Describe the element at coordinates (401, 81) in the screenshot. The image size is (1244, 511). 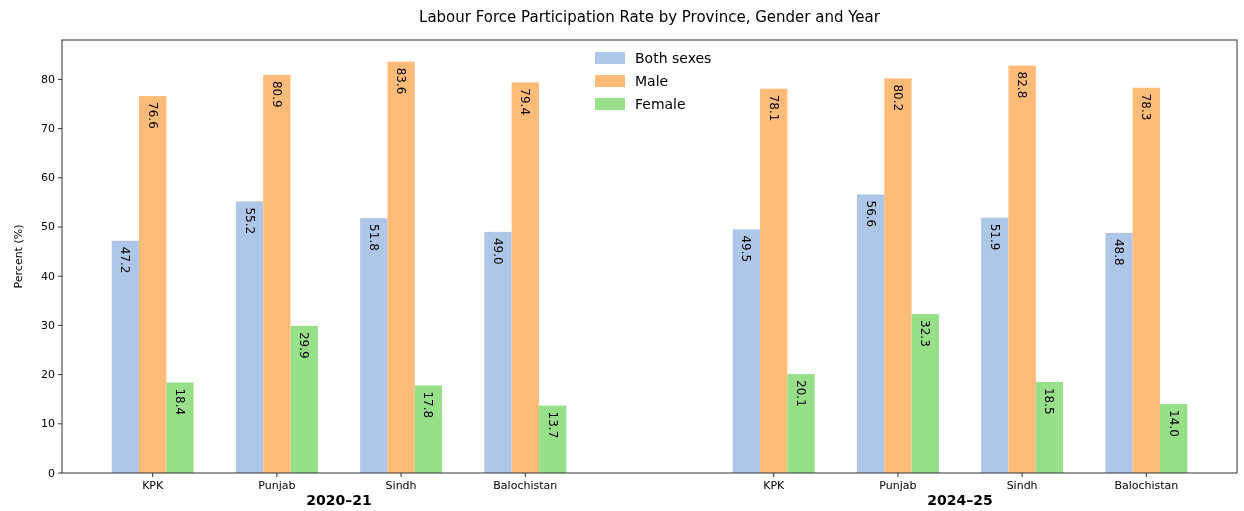
I see `data-label: 83.6` at that location.